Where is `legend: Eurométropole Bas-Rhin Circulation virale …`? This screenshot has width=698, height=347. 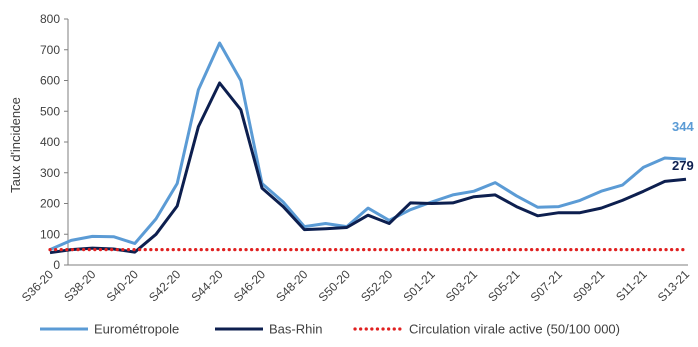 legend: Eurométropole Bas-Rhin Circulation virale … is located at coordinates (330, 329).